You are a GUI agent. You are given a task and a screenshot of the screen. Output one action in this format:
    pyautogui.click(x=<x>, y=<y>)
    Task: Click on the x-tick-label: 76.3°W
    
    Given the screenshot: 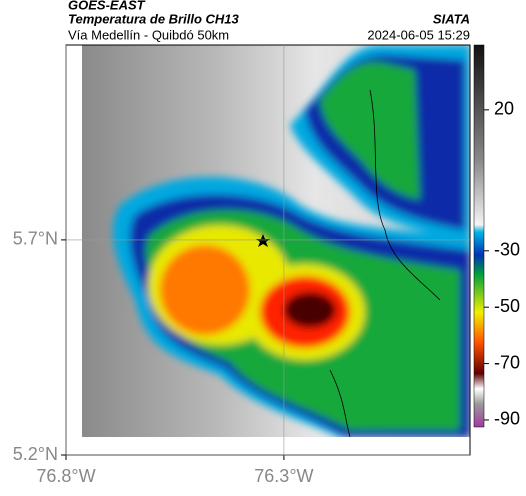 What is the action you would take?
    pyautogui.click(x=283, y=476)
    